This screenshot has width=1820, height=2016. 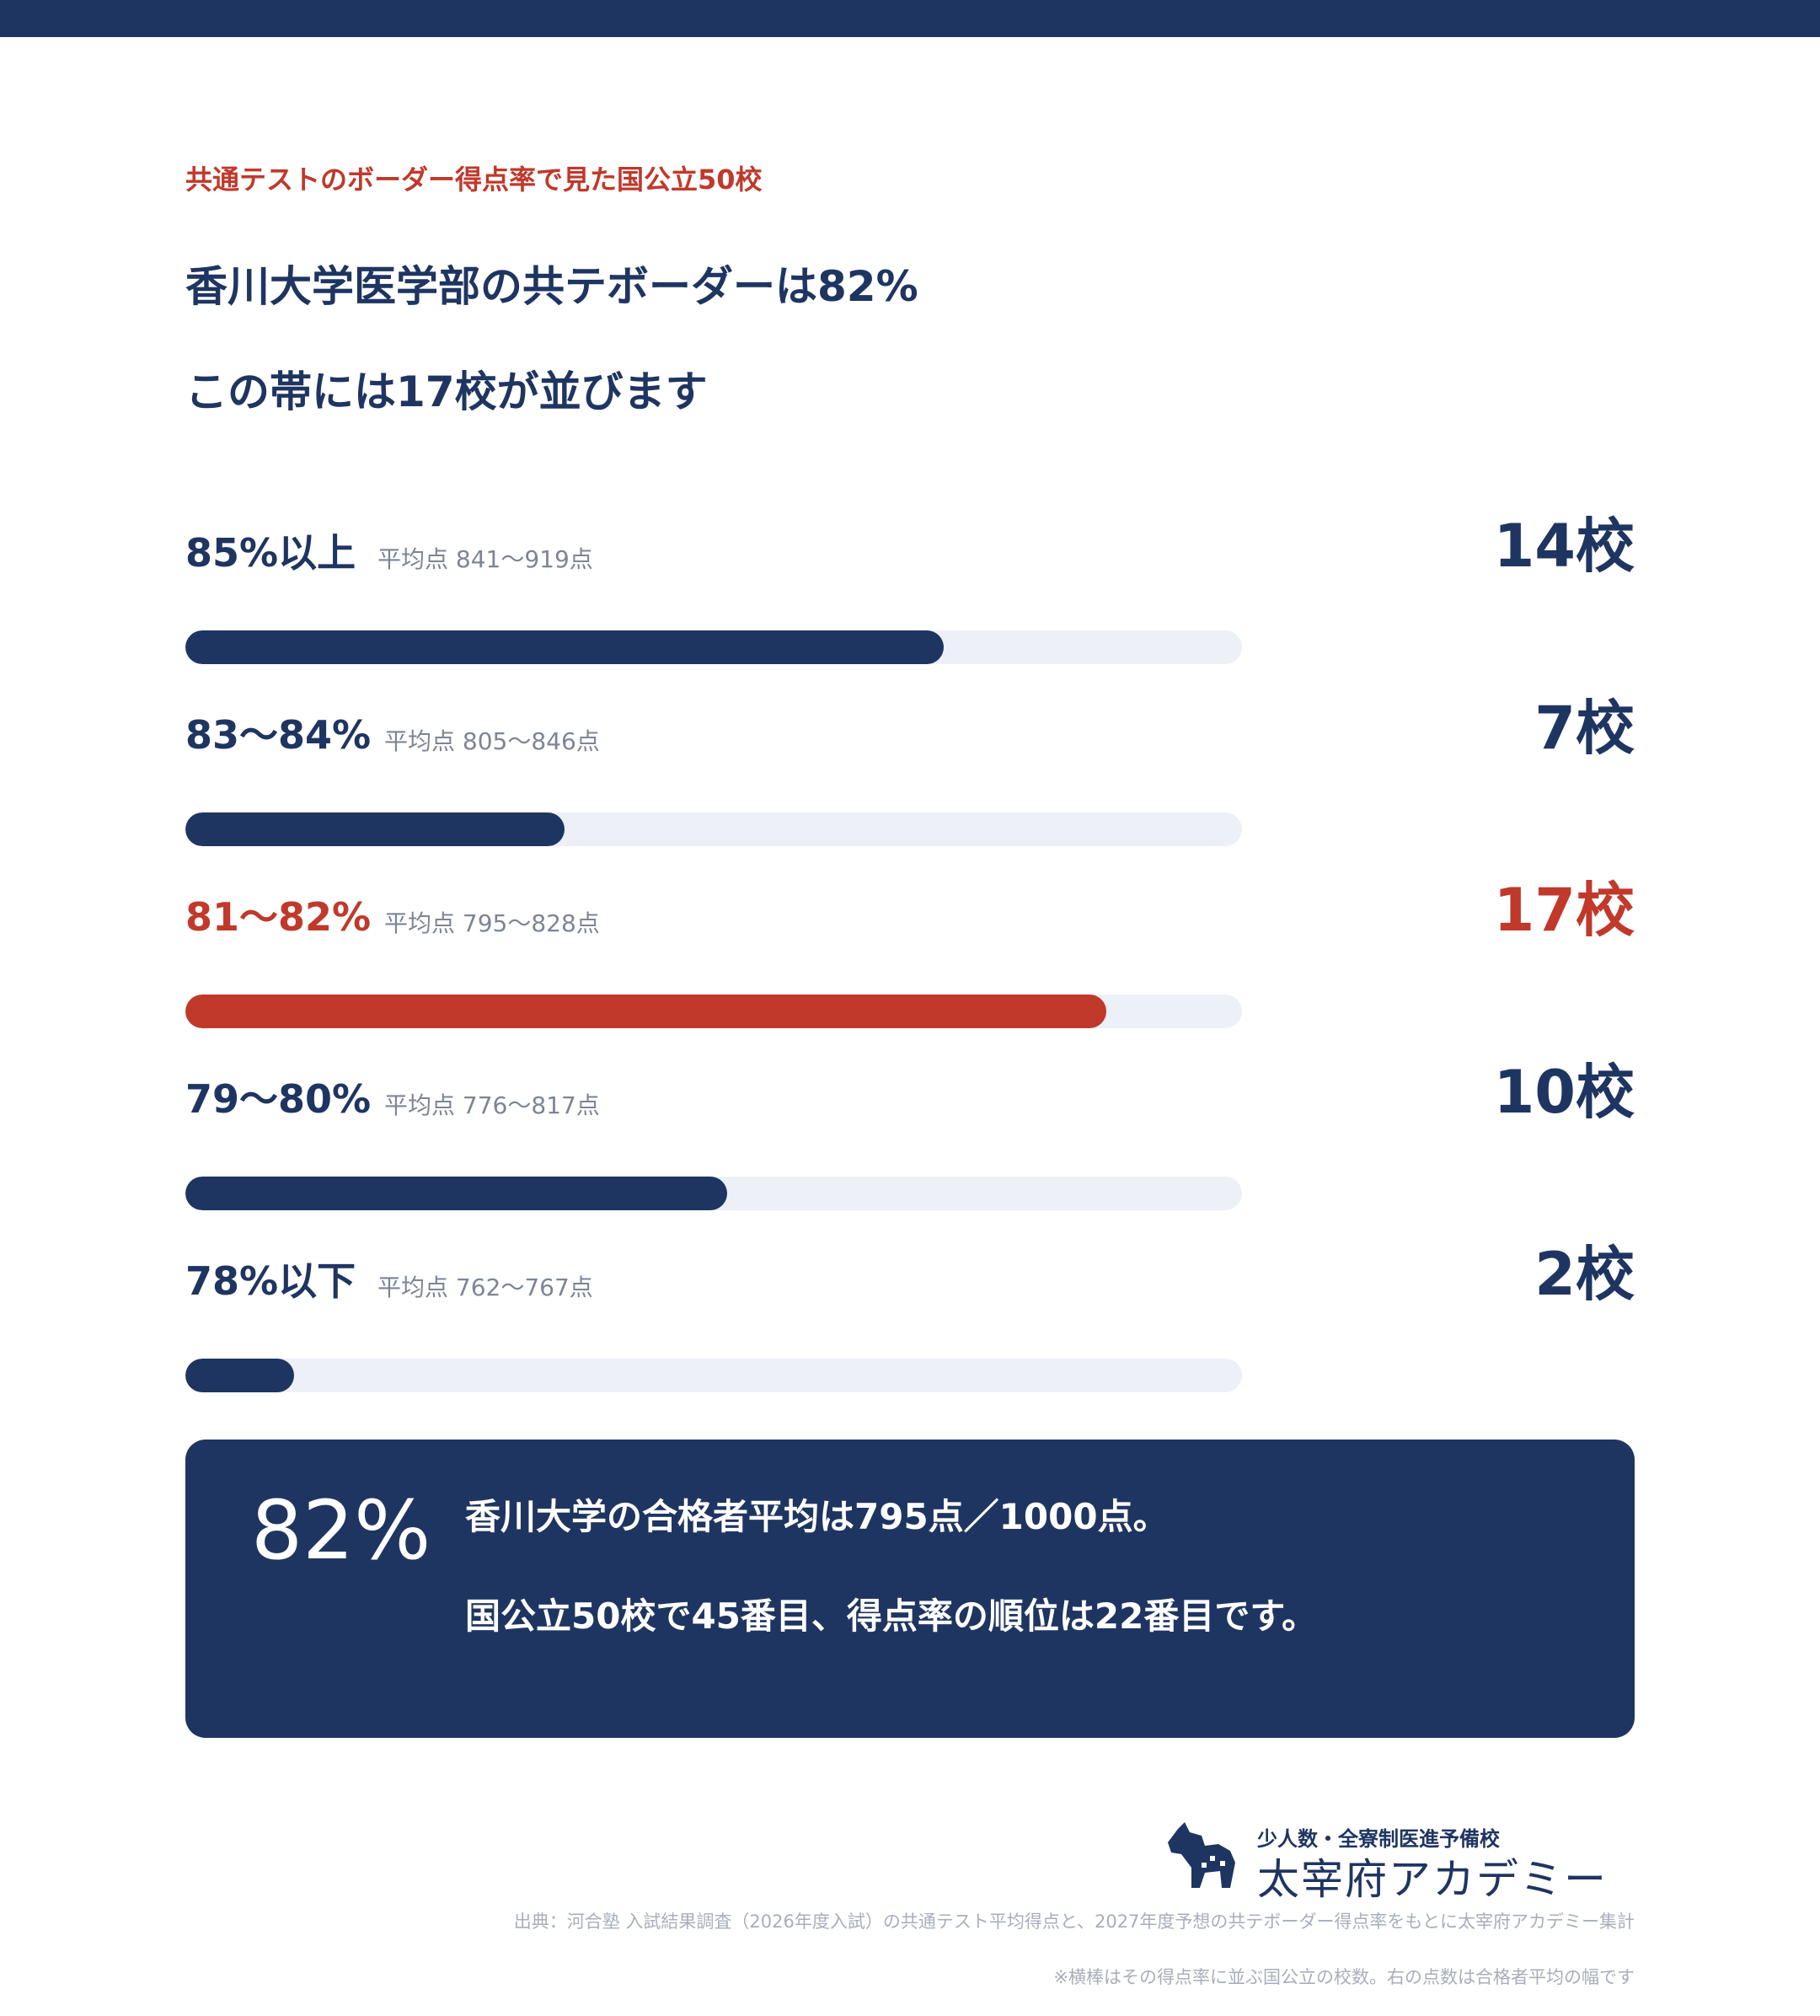 I want to click on top-accent-bar, so click(x=910, y=18).